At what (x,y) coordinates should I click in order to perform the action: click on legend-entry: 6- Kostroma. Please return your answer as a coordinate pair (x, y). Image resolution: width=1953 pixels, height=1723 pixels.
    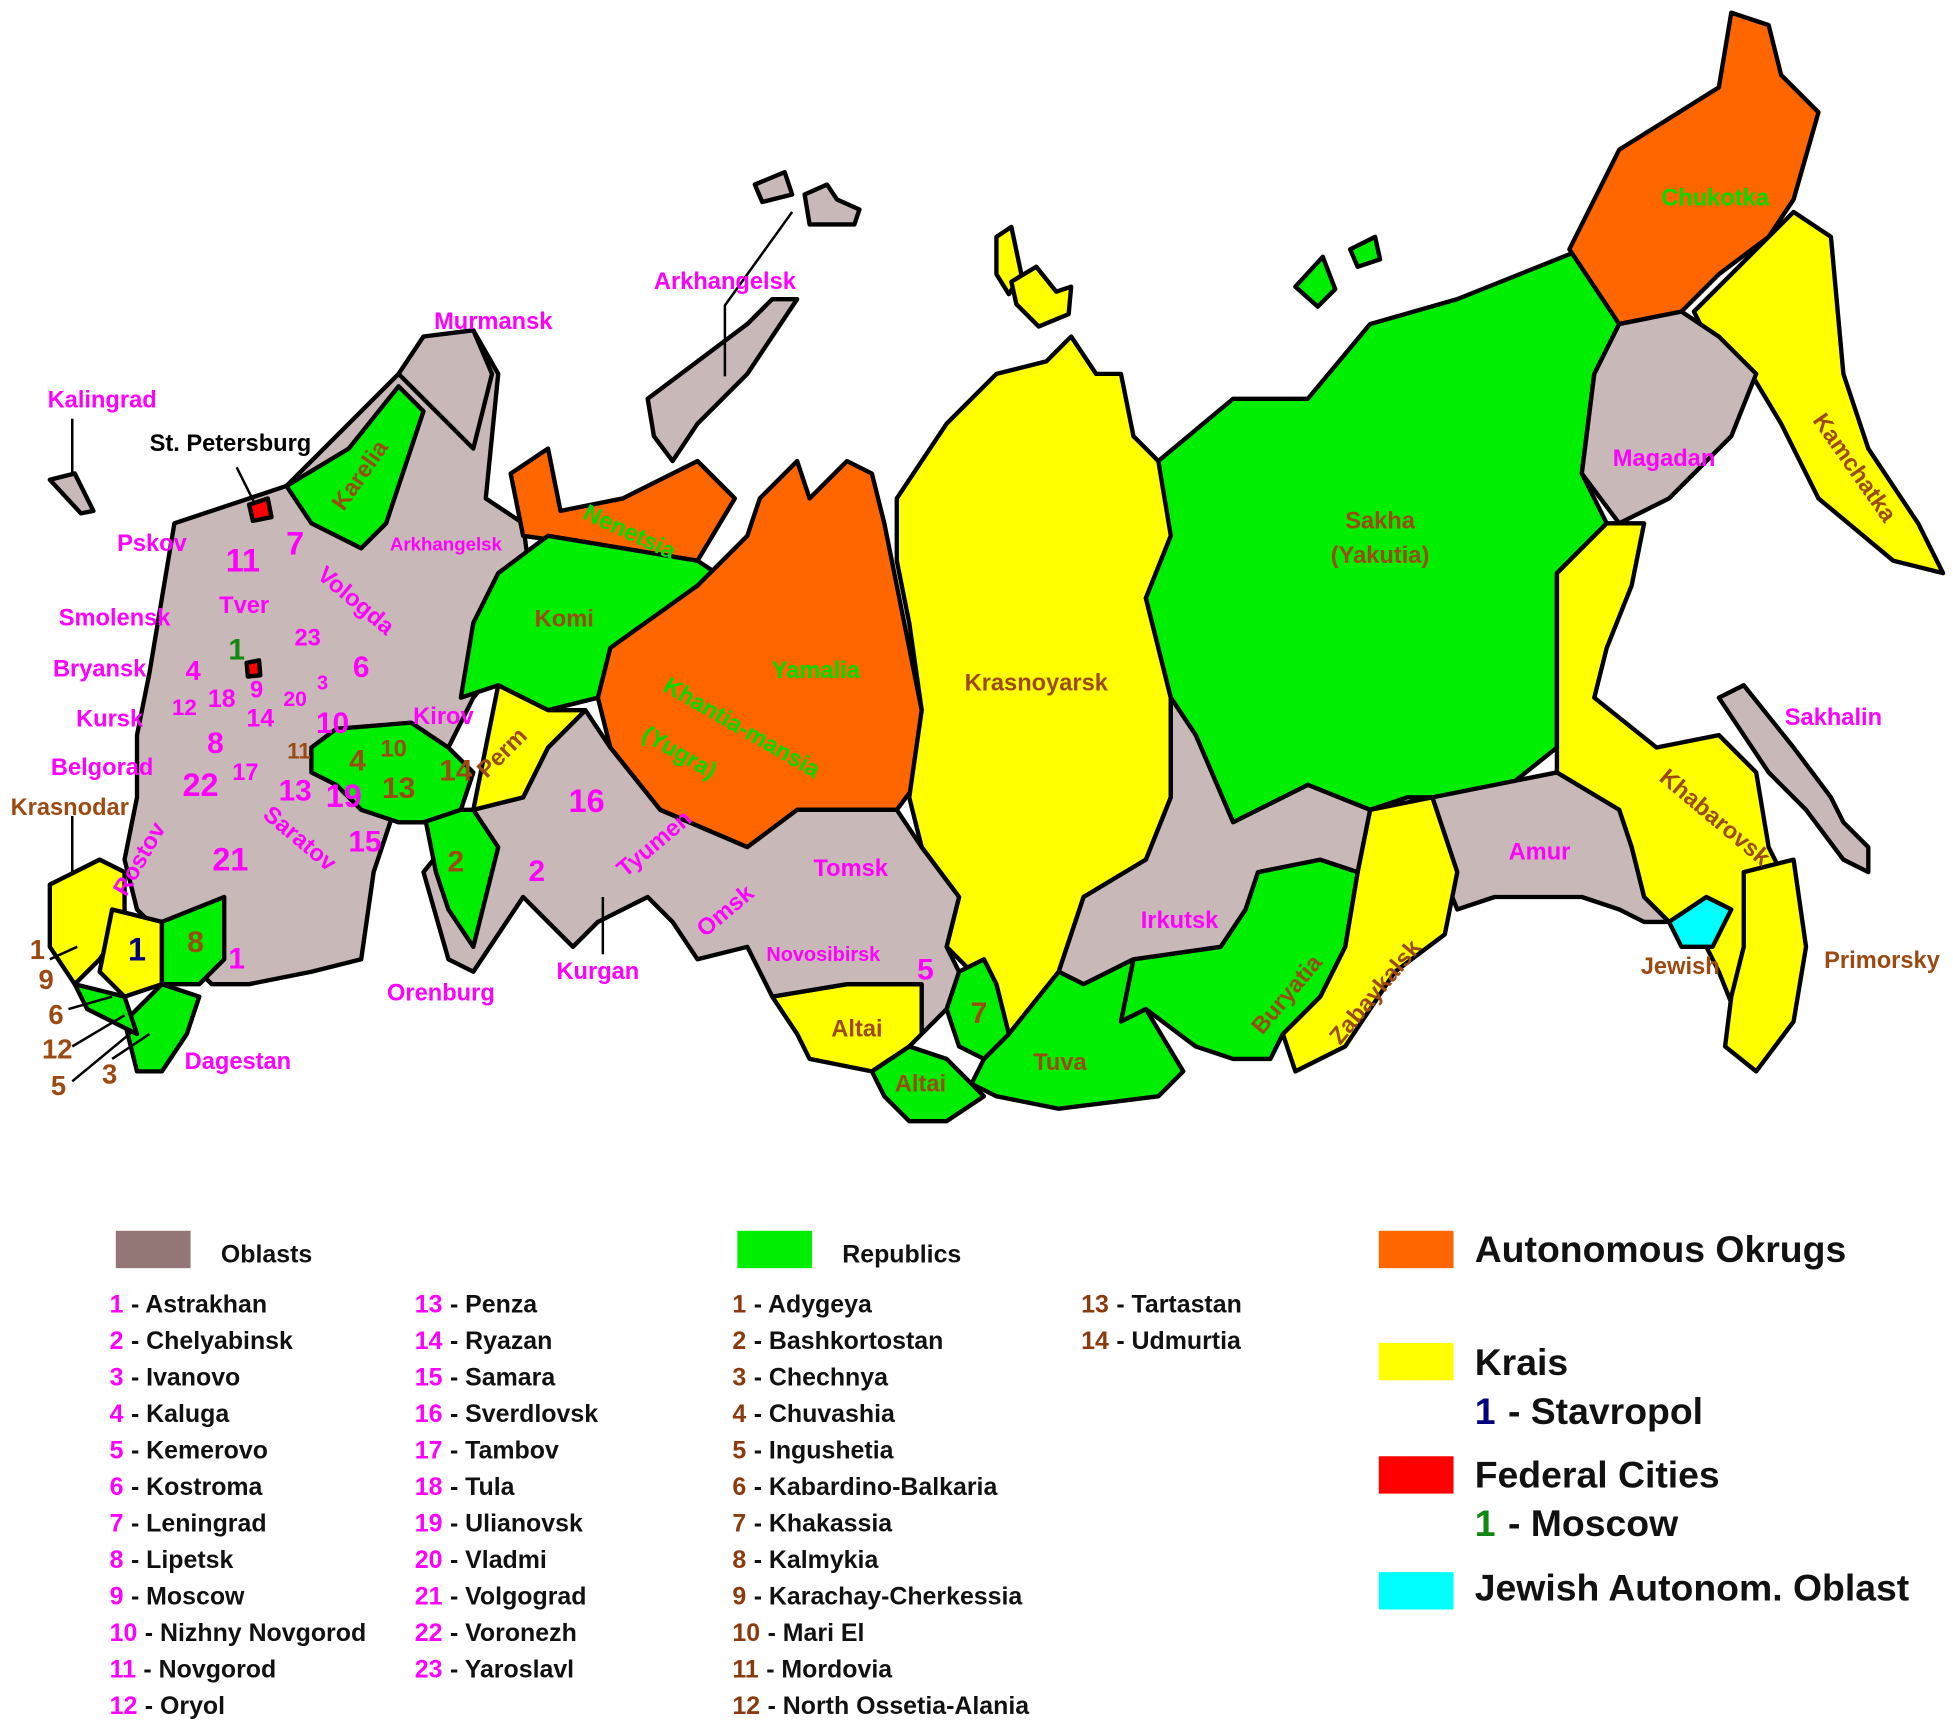
    Looking at the image, I should click on (187, 1487).